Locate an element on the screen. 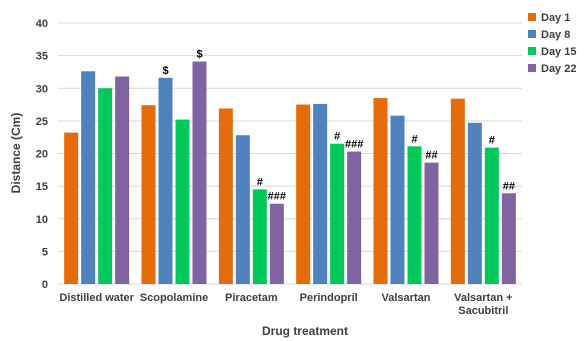 This screenshot has width=586, height=341. x-category-label: Scopolamine is located at coordinates (174, 298).